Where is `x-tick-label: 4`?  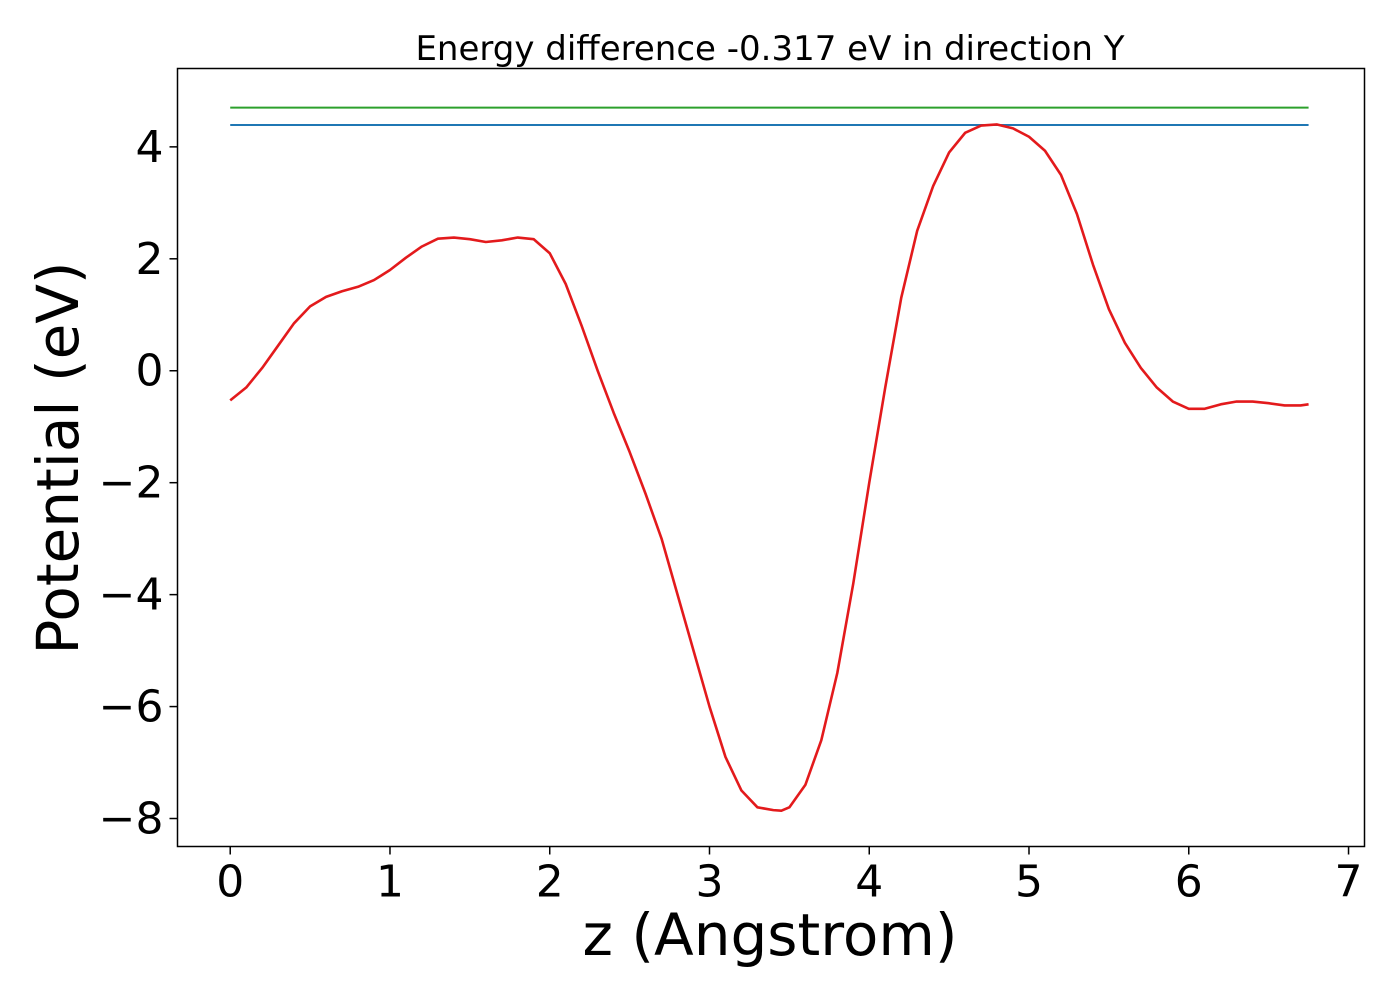 x-tick-label: 4 is located at coordinates (869, 882).